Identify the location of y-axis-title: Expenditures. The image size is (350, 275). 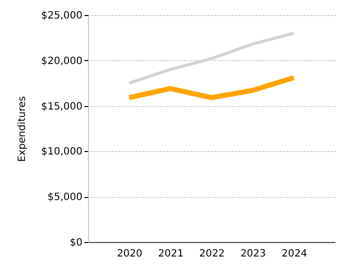
(22, 129).